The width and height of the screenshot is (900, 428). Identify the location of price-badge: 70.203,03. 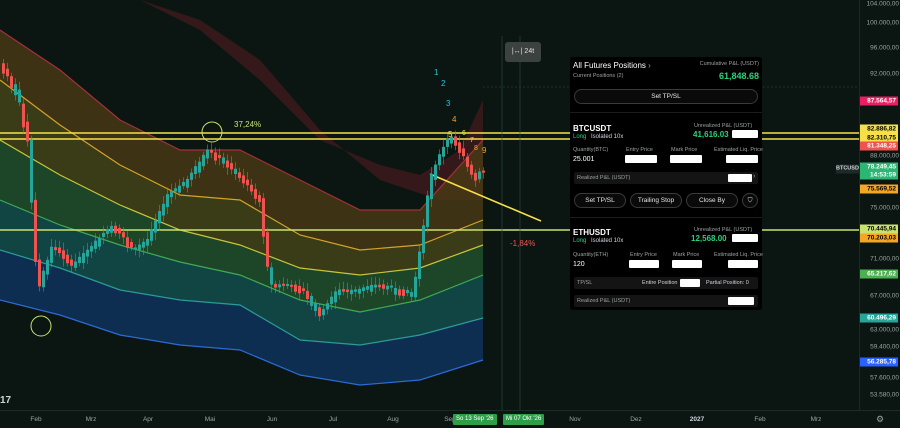
(879, 238).